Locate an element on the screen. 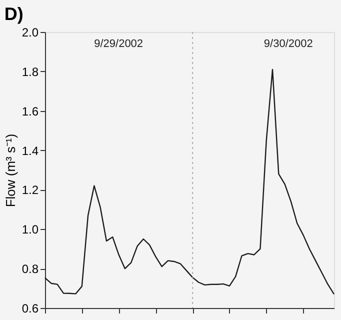 Image resolution: width=341 pixels, height=320 pixels. y-tick-label: 1.0 is located at coordinates (30, 229).